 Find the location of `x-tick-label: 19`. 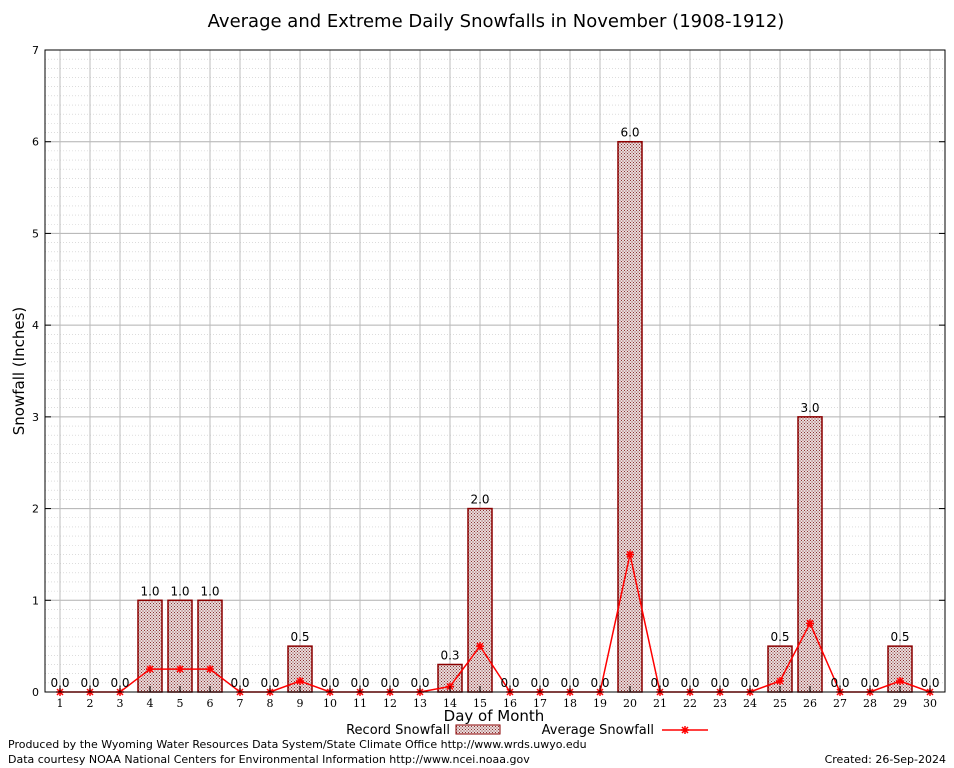

x-tick-label: 19 is located at coordinates (600, 703).